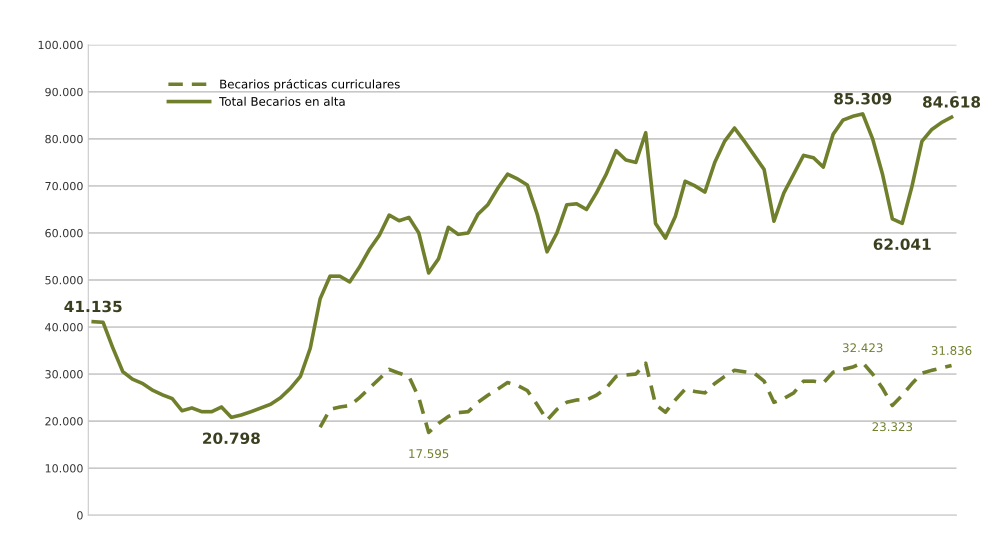  I want to click on y-tick-label: 50.000, so click(64, 280).